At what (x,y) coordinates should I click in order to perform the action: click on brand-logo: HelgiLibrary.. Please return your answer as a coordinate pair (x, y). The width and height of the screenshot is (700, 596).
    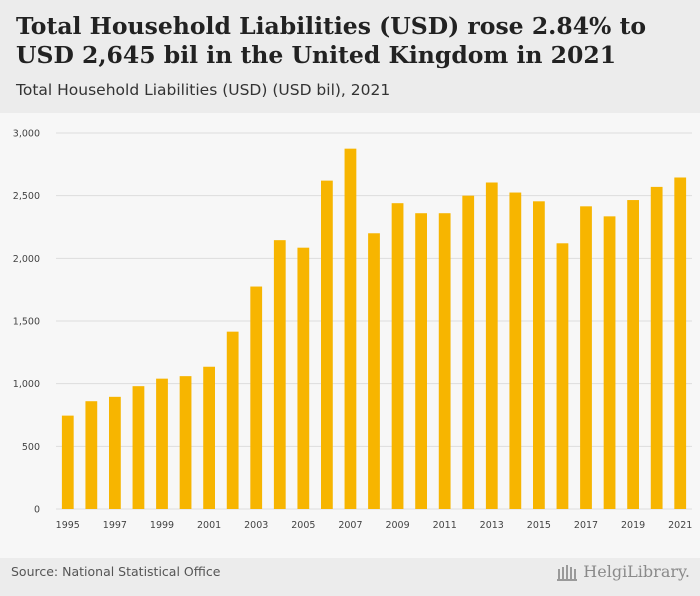
    Looking at the image, I should click on (623, 571).